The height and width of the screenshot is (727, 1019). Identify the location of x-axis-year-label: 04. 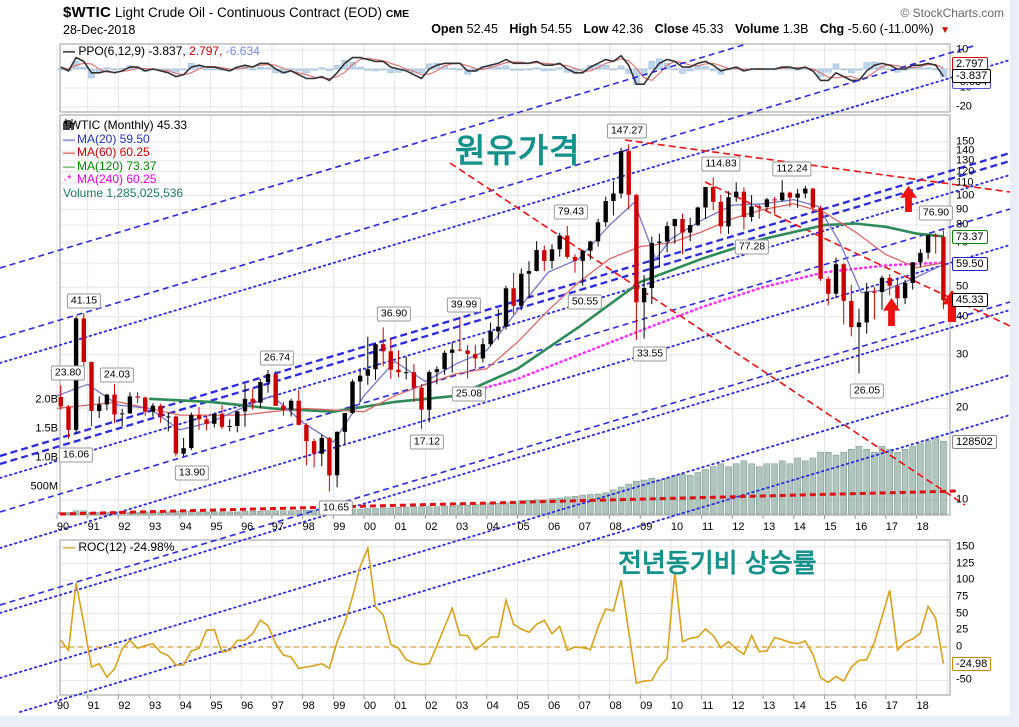
(492, 706).